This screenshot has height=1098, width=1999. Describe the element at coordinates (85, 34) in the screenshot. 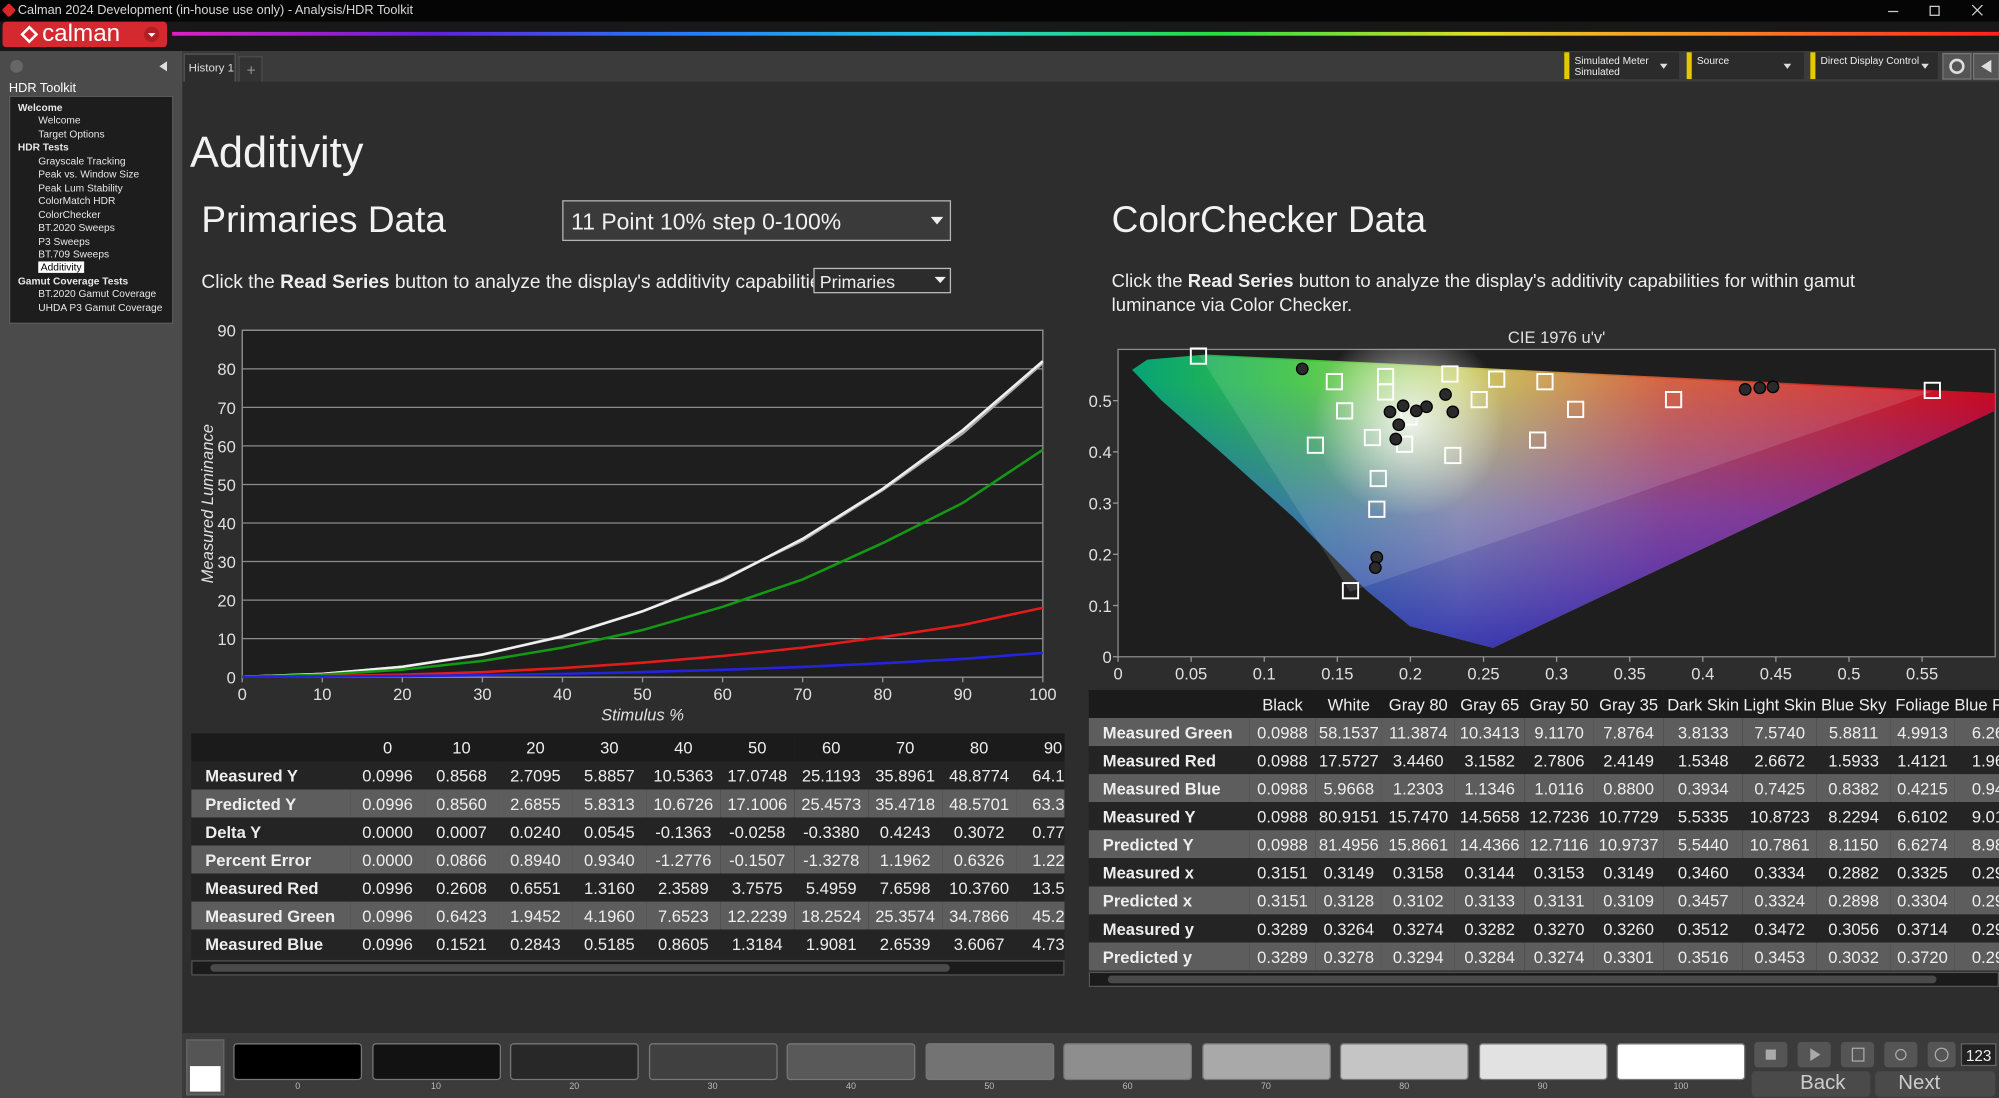

I see `logo-button: calman` at that location.